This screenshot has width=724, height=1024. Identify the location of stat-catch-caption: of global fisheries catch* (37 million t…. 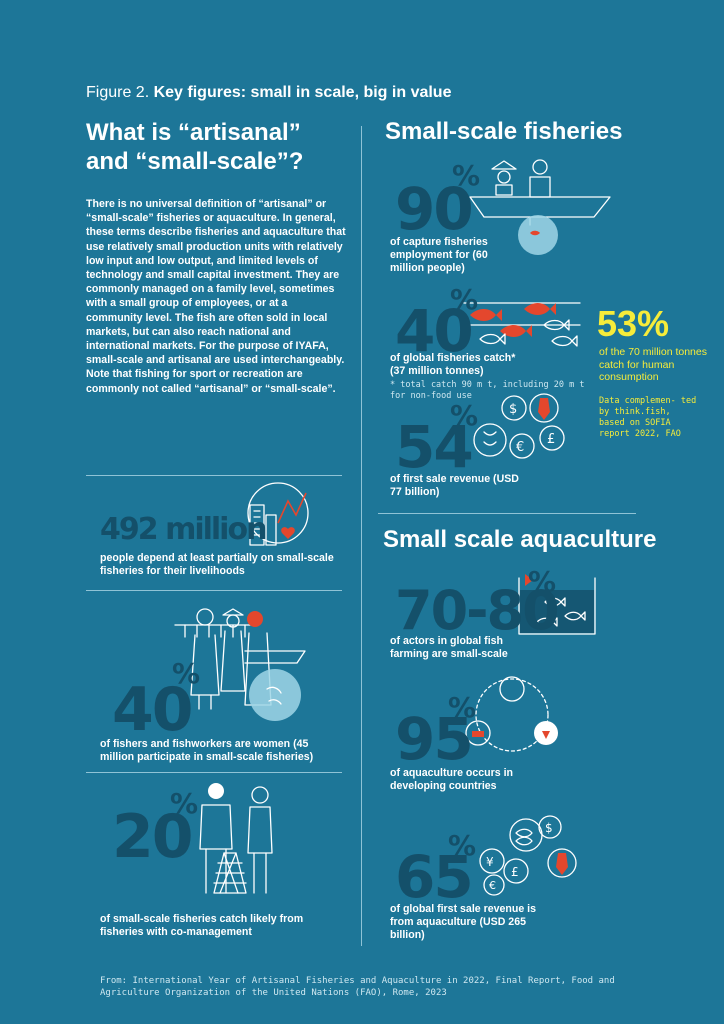
(490, 365).